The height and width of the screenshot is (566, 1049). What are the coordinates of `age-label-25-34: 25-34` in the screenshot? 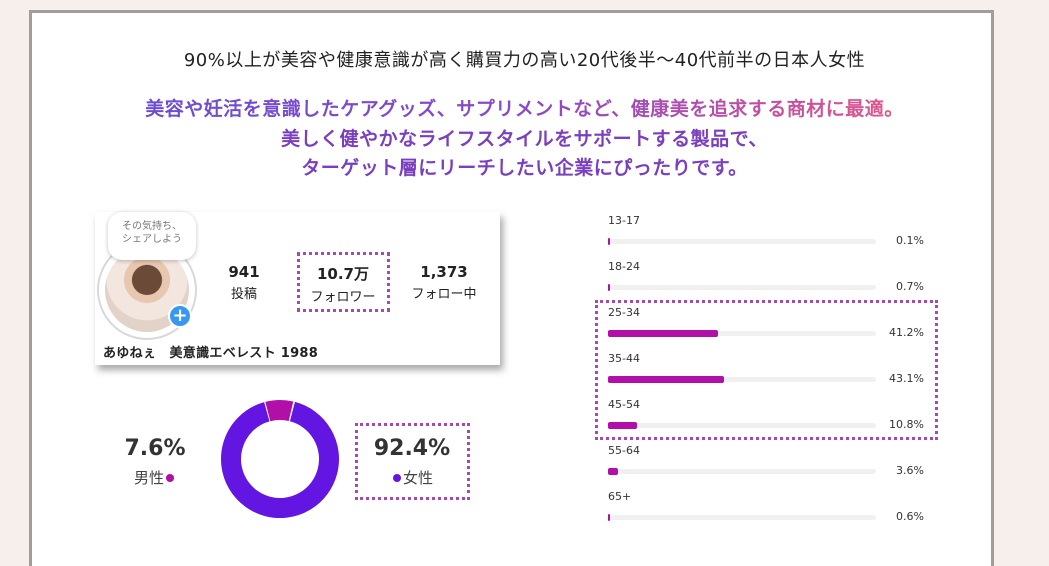 It's located at (624, 312).